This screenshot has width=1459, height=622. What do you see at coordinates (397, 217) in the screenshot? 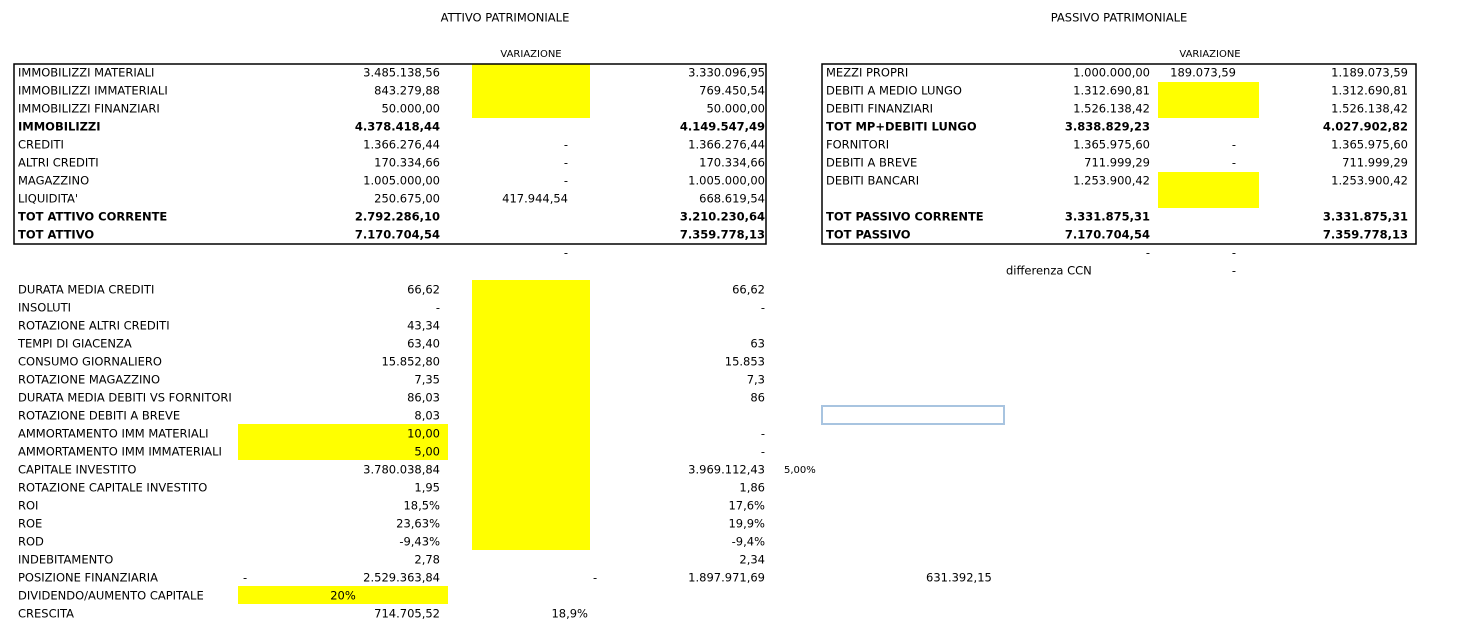
I see `cell-value: 2.792.286,10` at bounding box center [397, 217].